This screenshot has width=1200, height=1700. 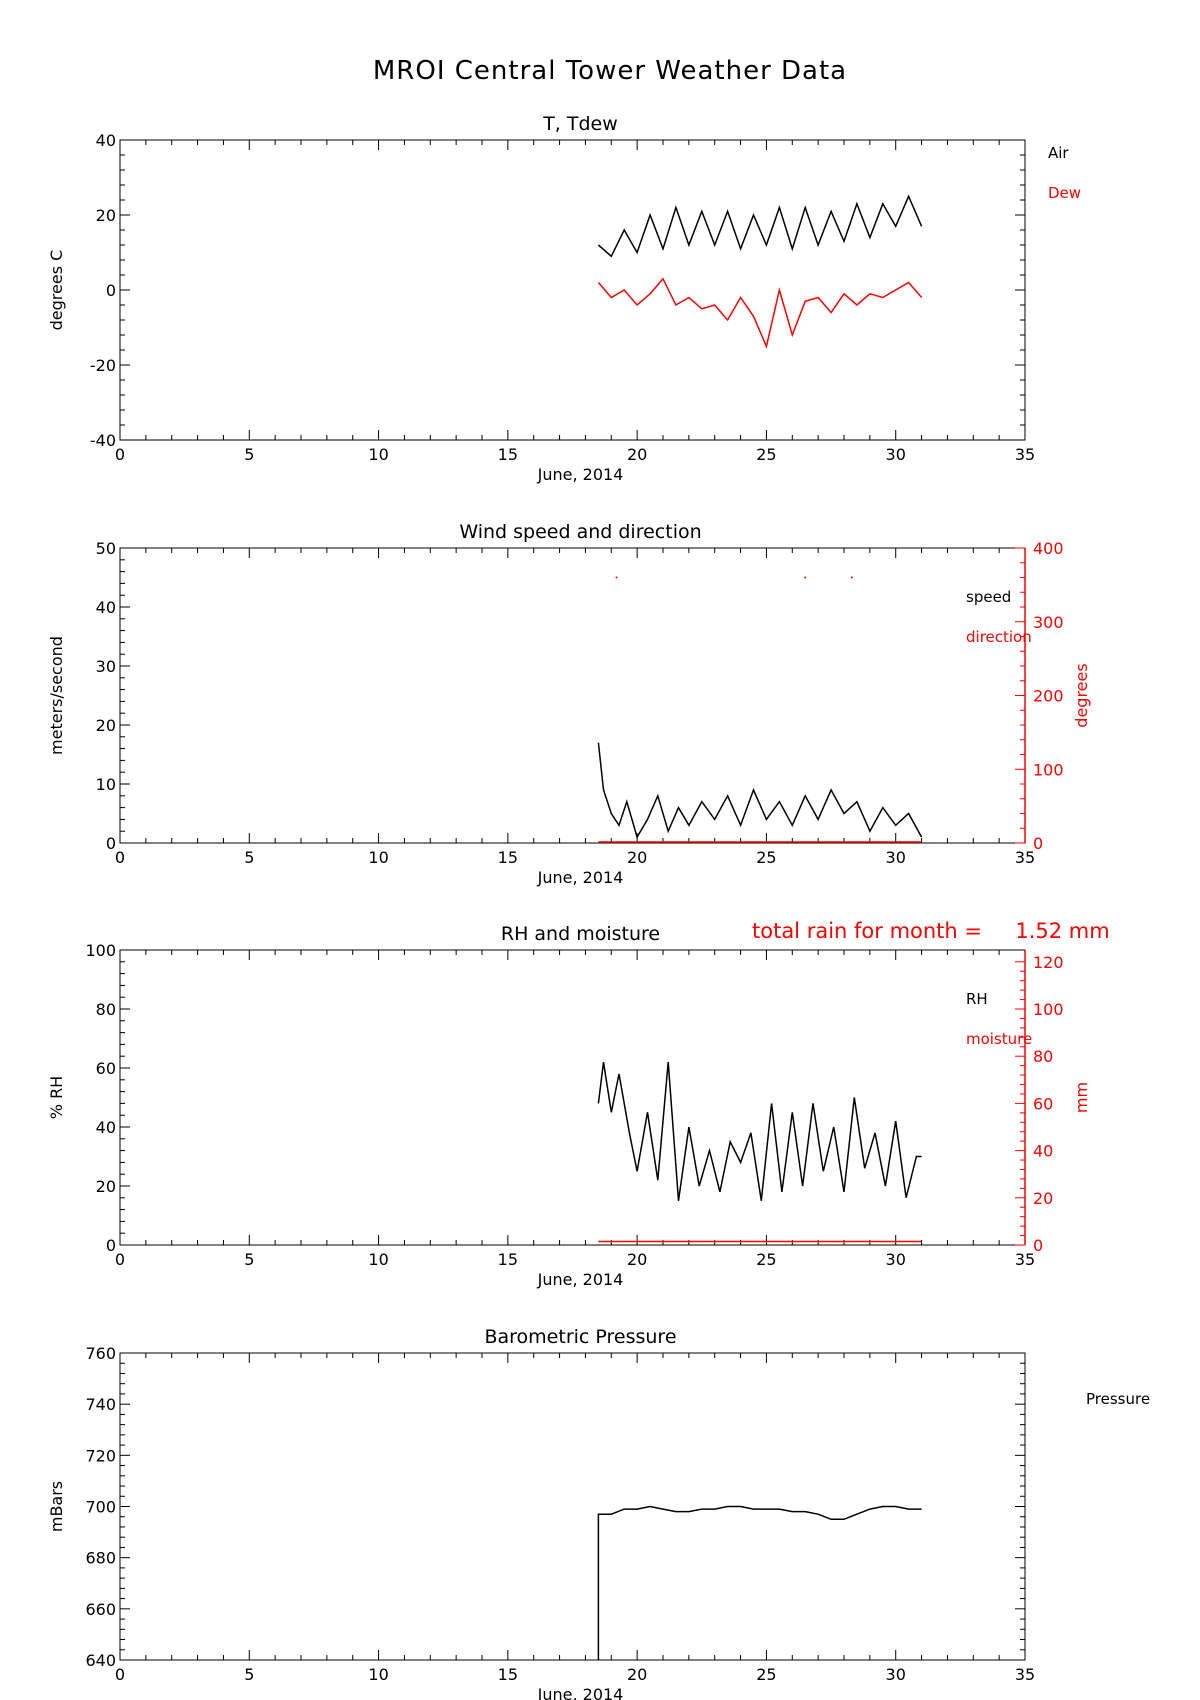 What do you see at coordinates (100, 1353) in the screenshot?
I see `y-tick-label: 760` at bounding box center [100, 1353].